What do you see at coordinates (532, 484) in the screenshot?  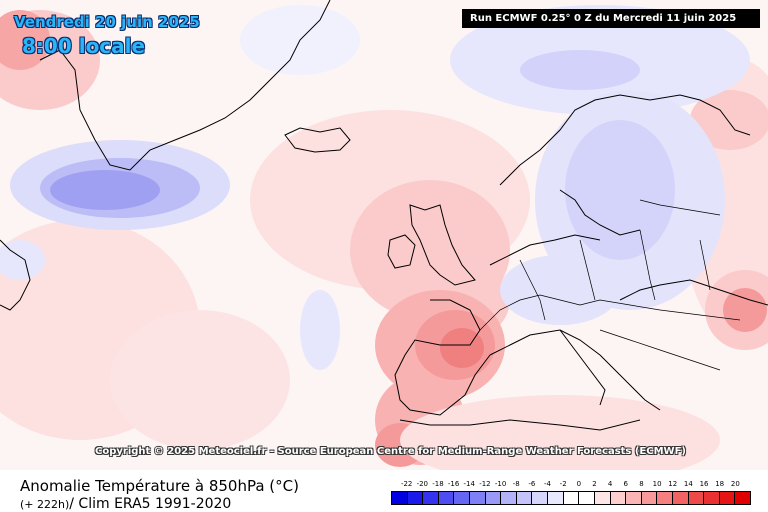 I see `legend-tick-label: -6` at bounding box center [532, 484].